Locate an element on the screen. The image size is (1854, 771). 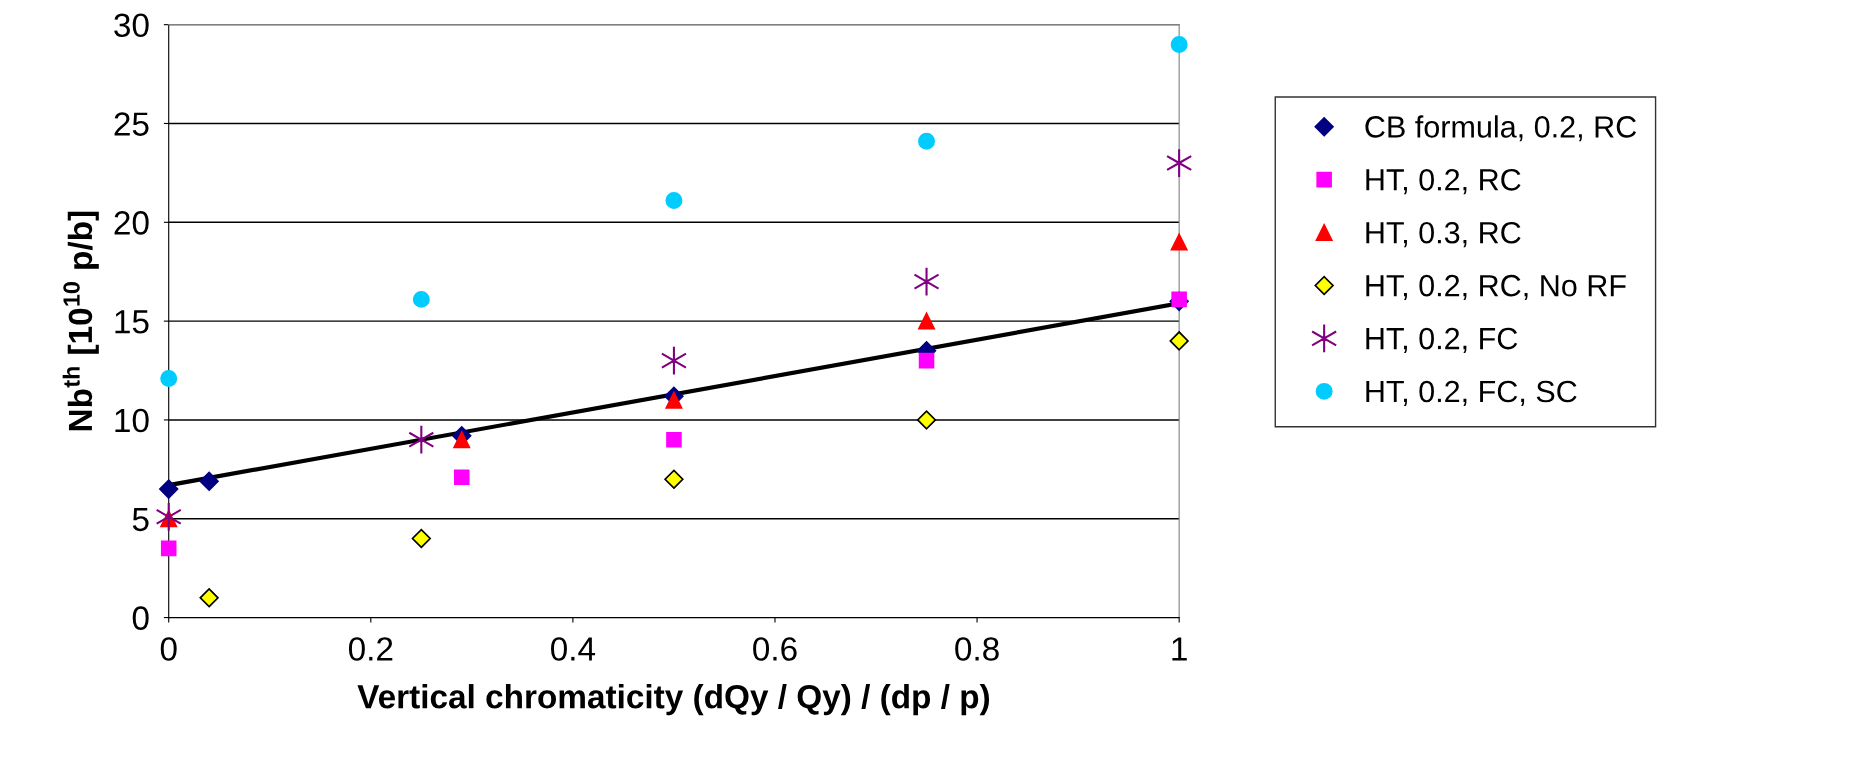
legend-label: CB formula, 0.2, RC is located at coordinates (1501, 128).